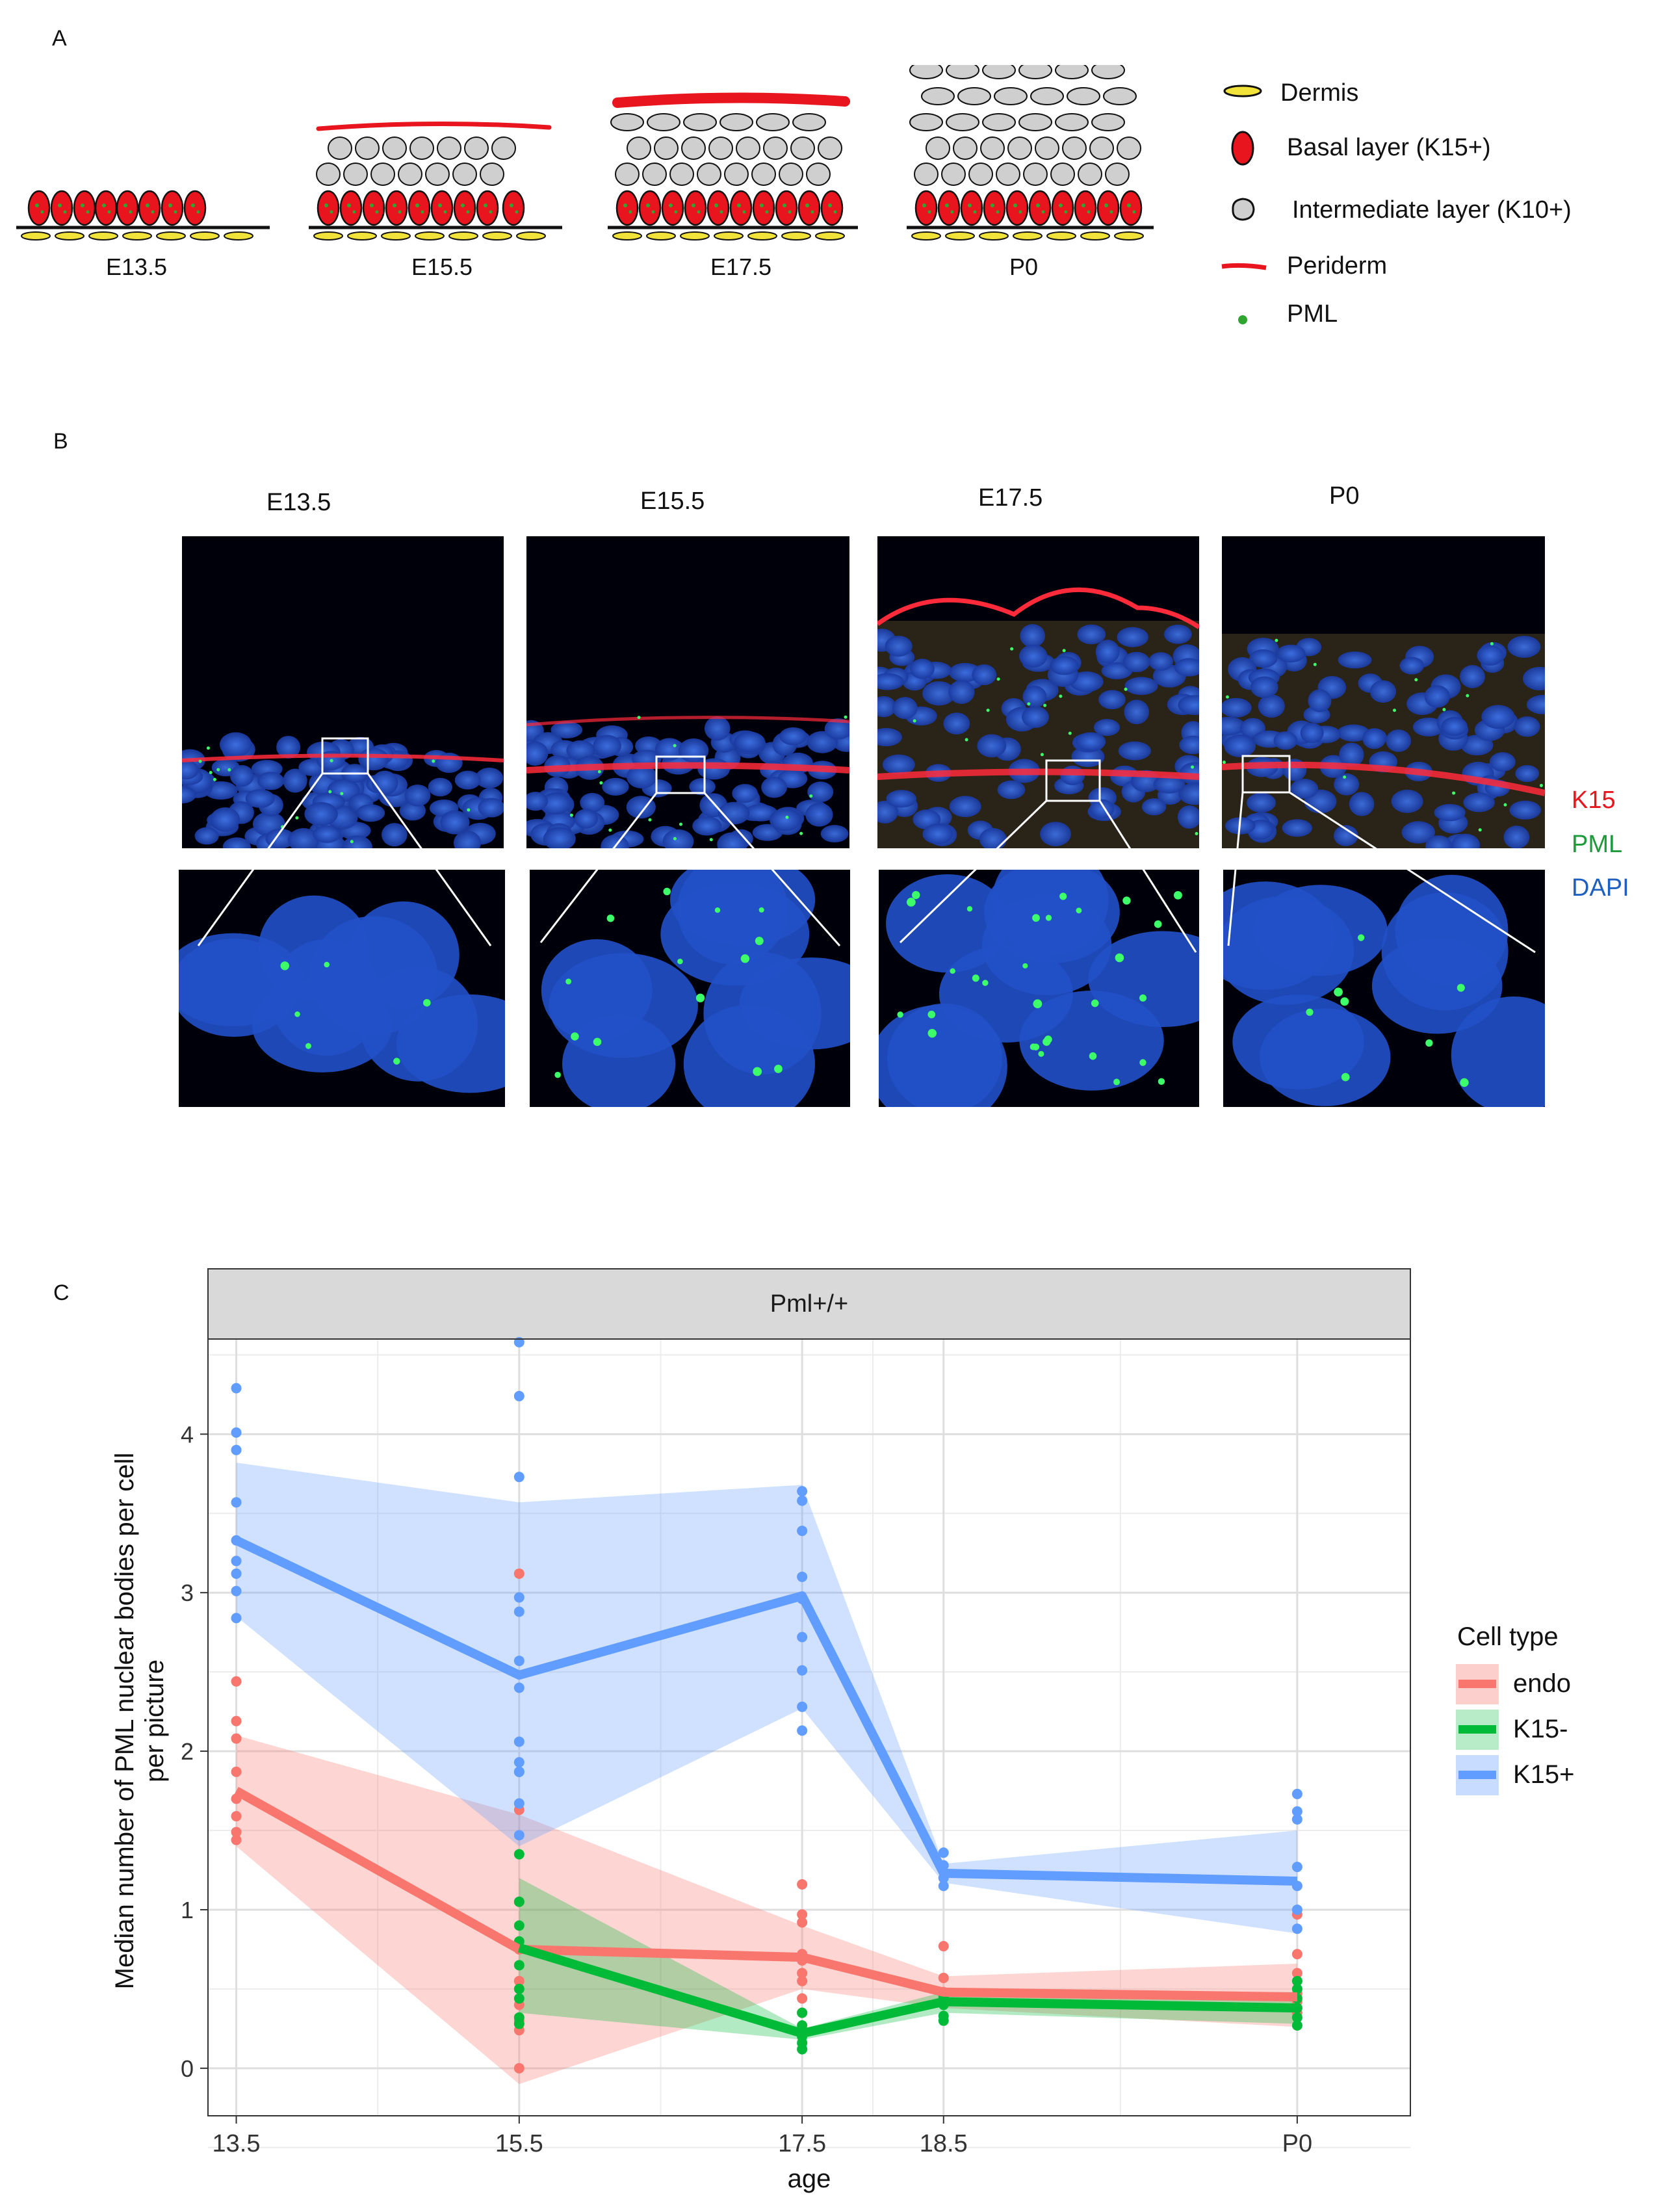 The height and width of the screenshot is (2212, 1671). Describe the element at coordinates (1024, 267) in the screenshot. I see `stage-label-p0: P0` at that location.